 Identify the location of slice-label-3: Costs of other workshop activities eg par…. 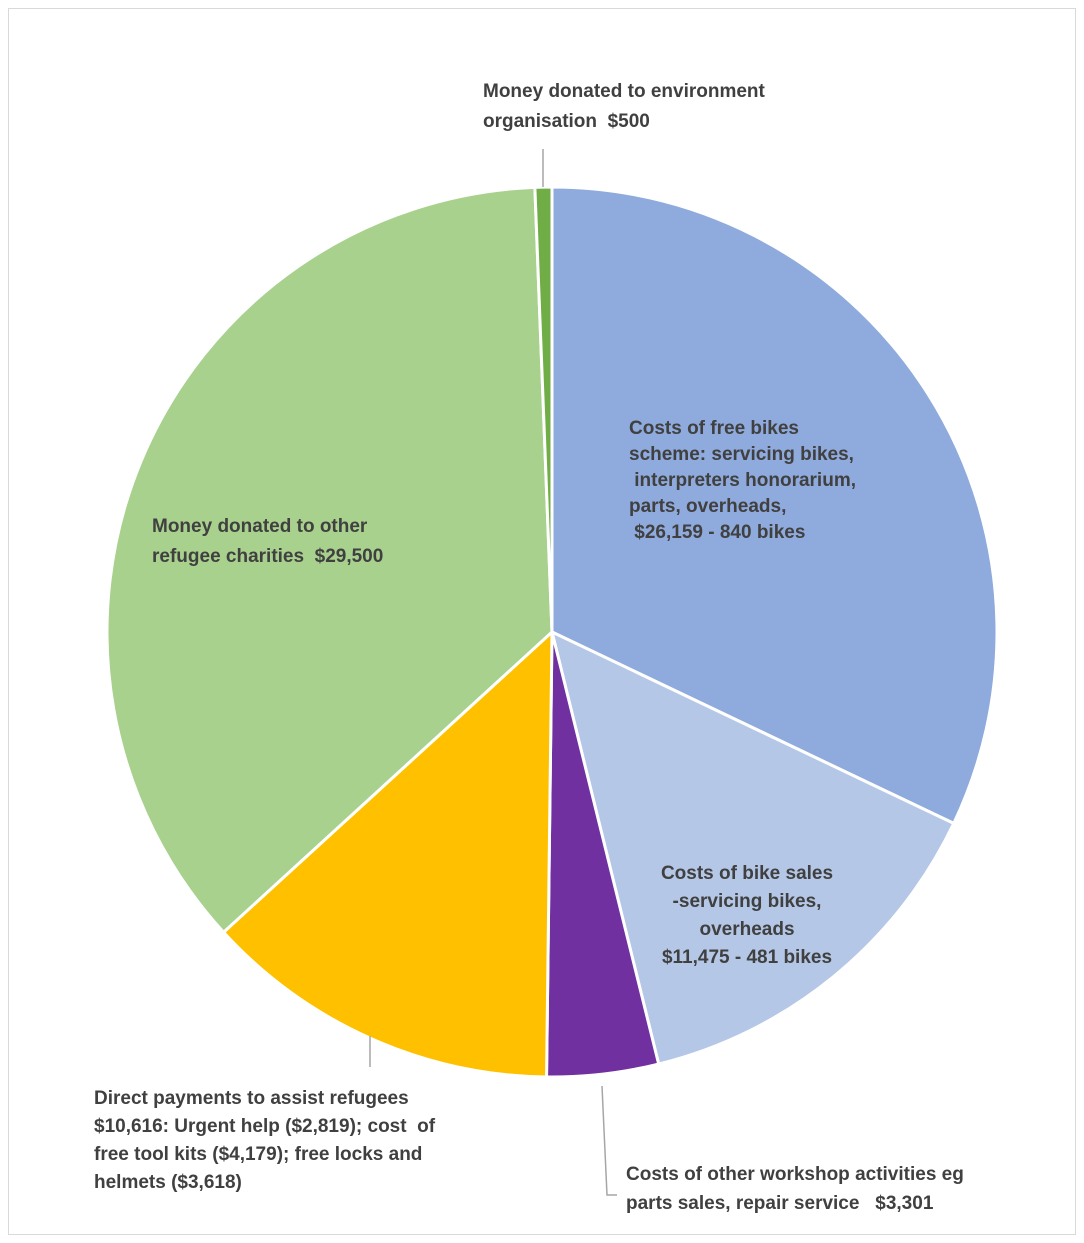
(795, 1189).